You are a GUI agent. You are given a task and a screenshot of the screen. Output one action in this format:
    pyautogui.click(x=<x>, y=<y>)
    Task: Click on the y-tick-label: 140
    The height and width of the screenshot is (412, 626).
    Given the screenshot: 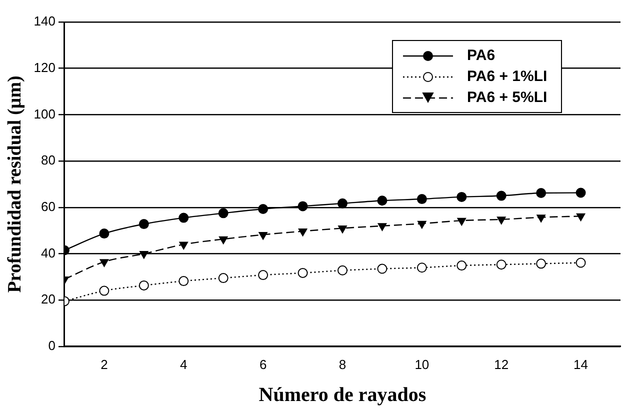 What is the action you would take?
    pyautogui.click(x=45, y=21)
    